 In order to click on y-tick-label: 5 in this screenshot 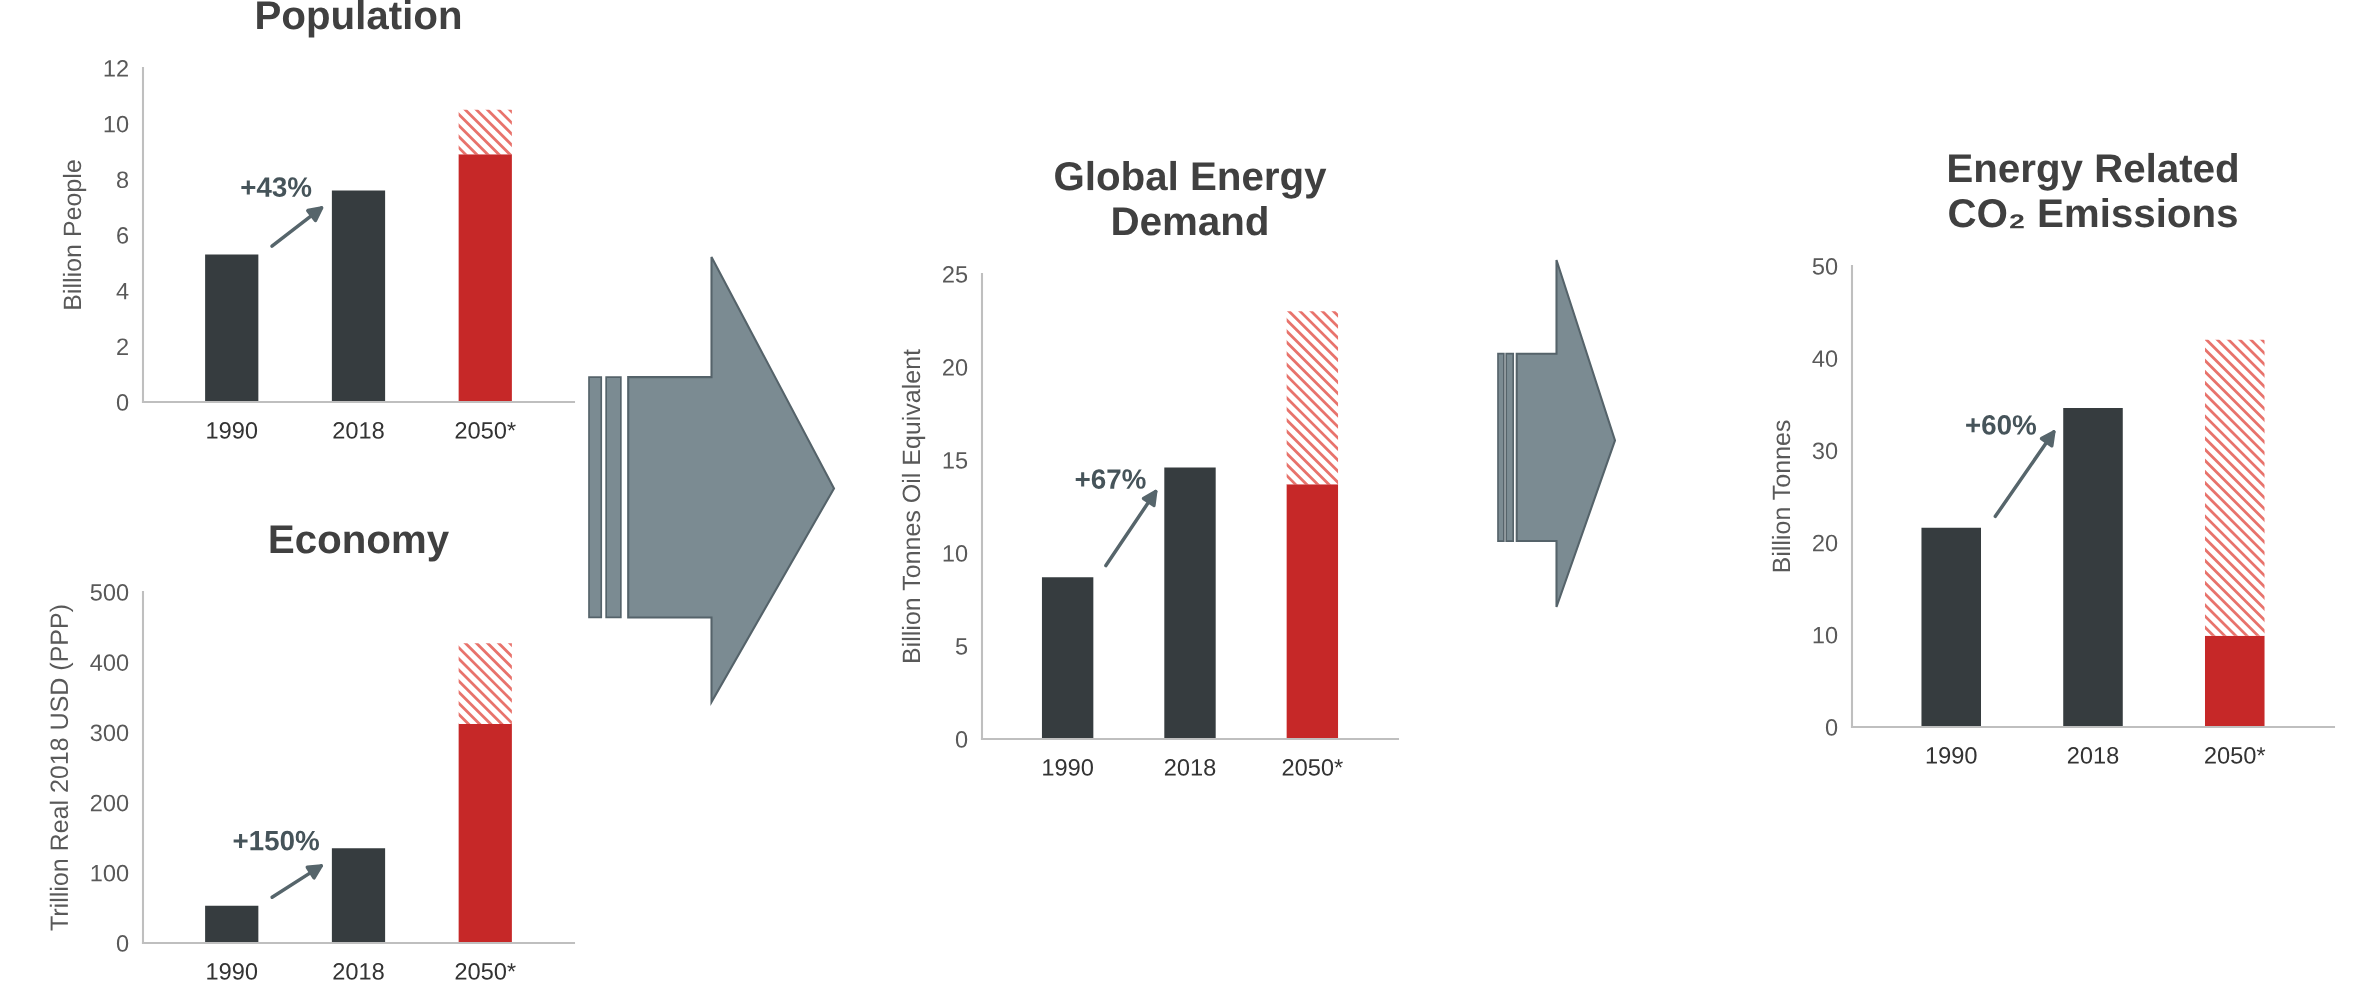, I will do `click(961, 646)`.